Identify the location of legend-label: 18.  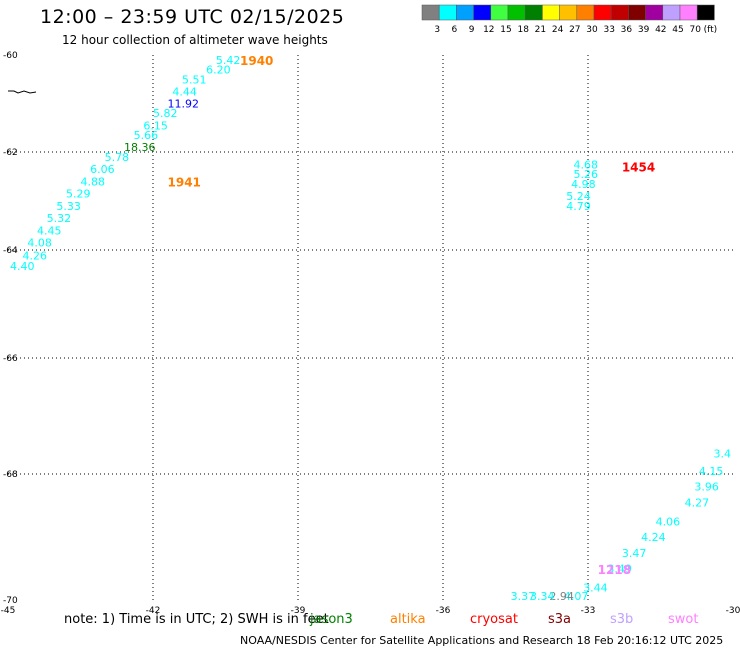
(523, 30).